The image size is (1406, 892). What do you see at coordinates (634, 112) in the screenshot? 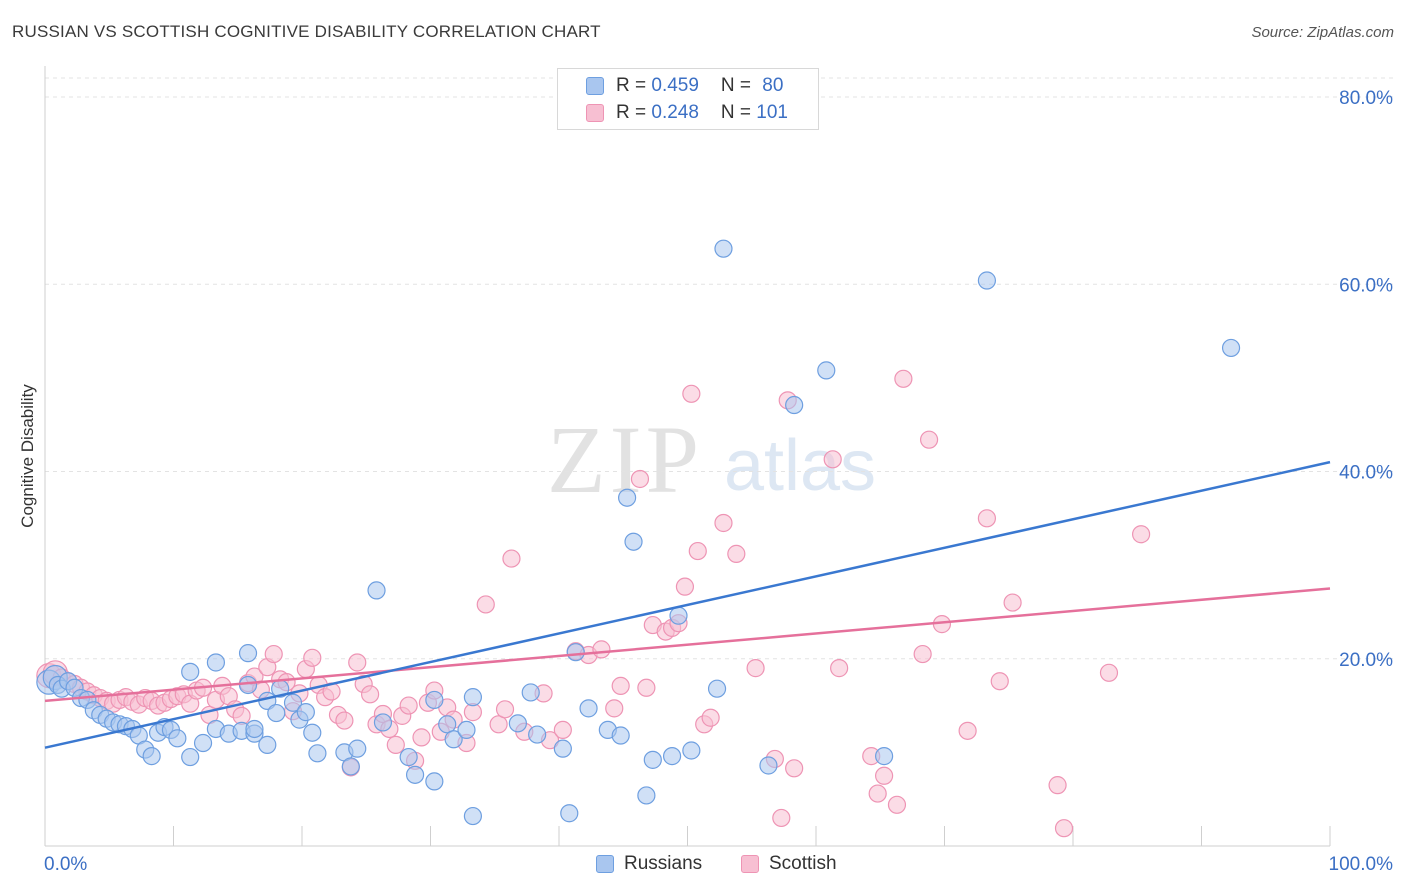
I see `scottish-r-label: R =` at bounding box center [634, 112].